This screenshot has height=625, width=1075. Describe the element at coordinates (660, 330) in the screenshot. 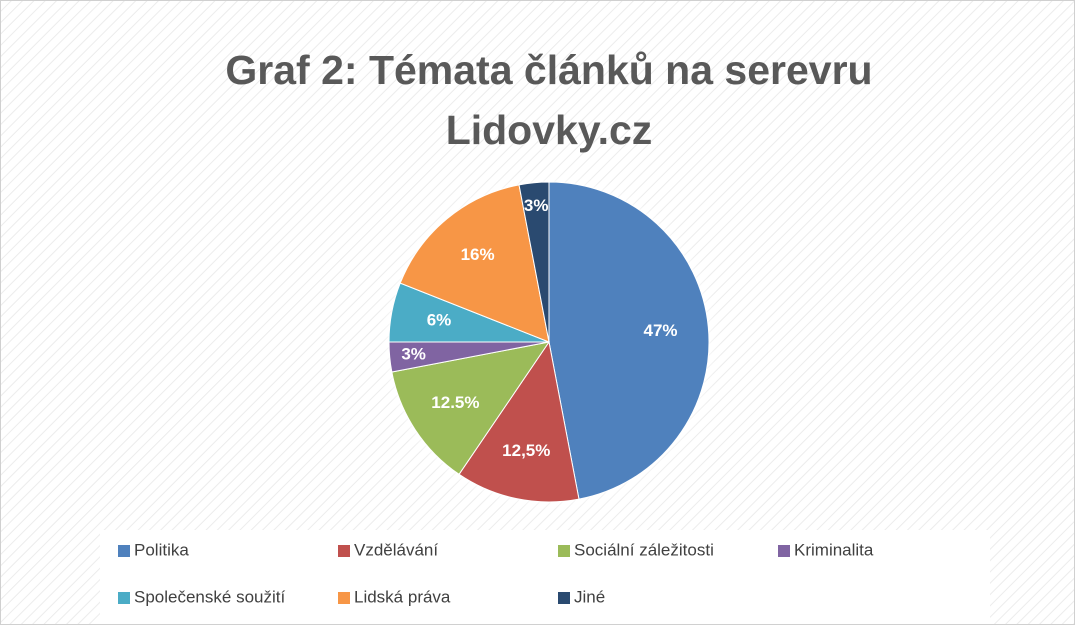

I see `data-label: 47%` at that location.